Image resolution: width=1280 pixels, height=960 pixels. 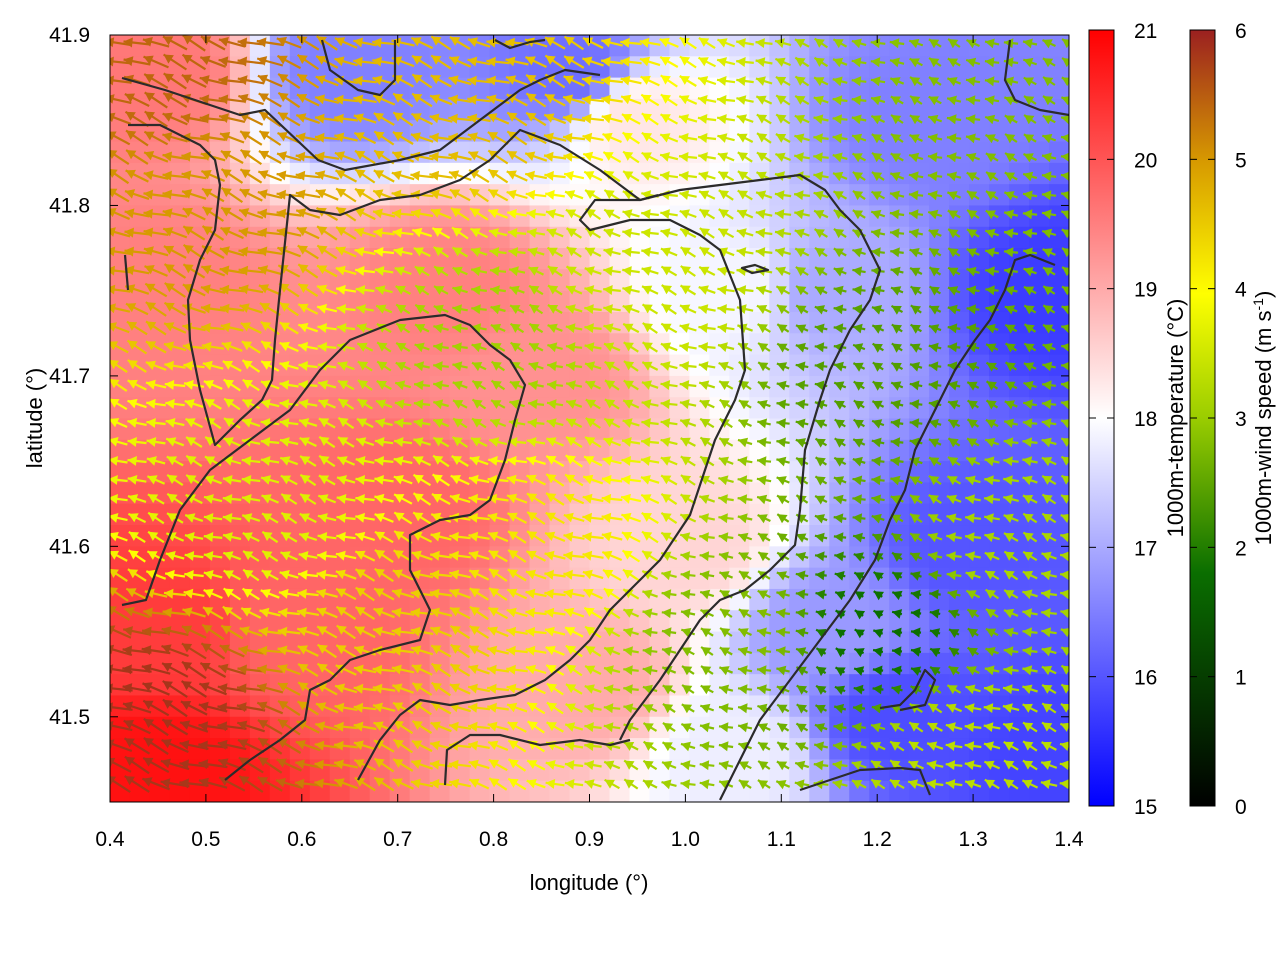 I want to click on x-tick-label: 1.3, so click(x=972, y=839).